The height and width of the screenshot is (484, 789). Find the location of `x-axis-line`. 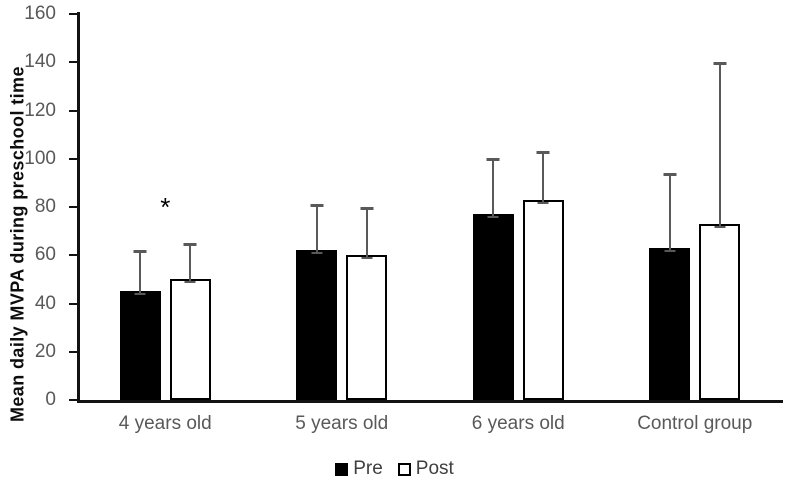

x-axis-line is located at coordinates (430, 401).